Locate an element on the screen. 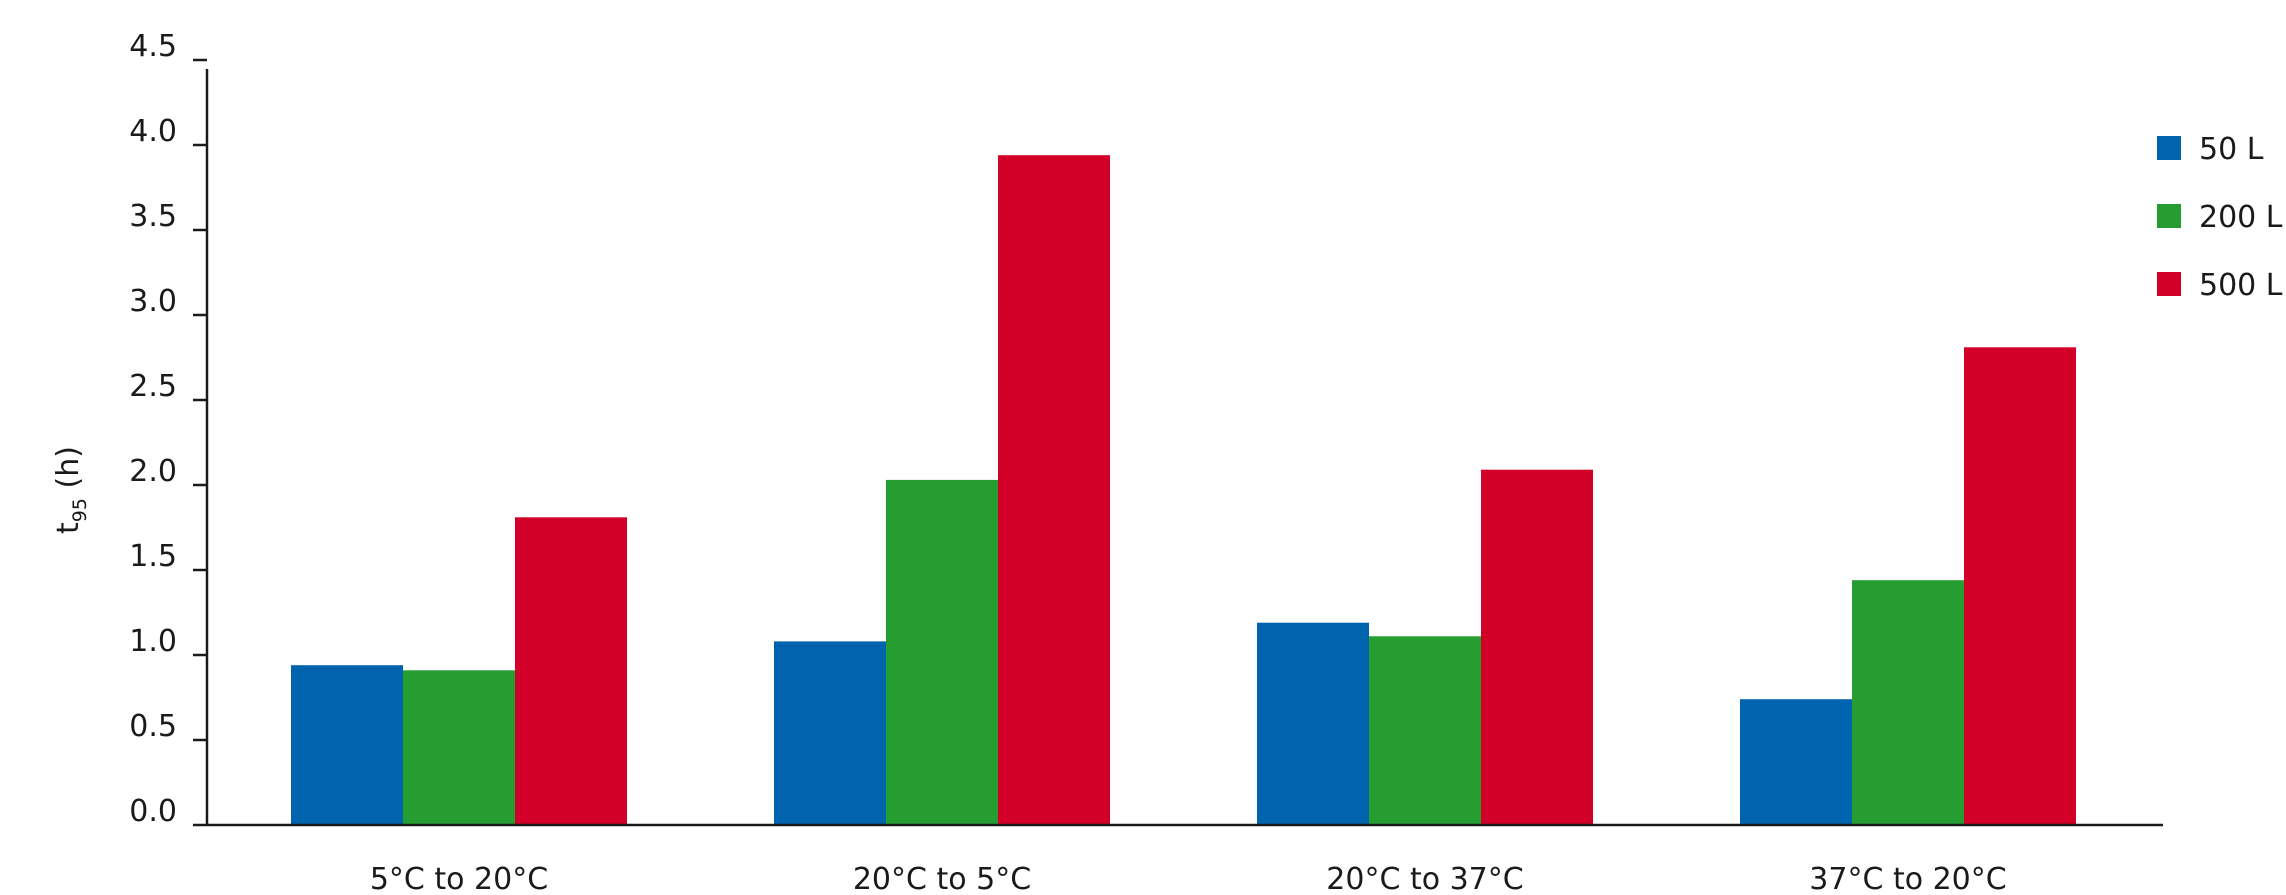  y-tick-label: 3.5 is located at coordinates (153, 216).